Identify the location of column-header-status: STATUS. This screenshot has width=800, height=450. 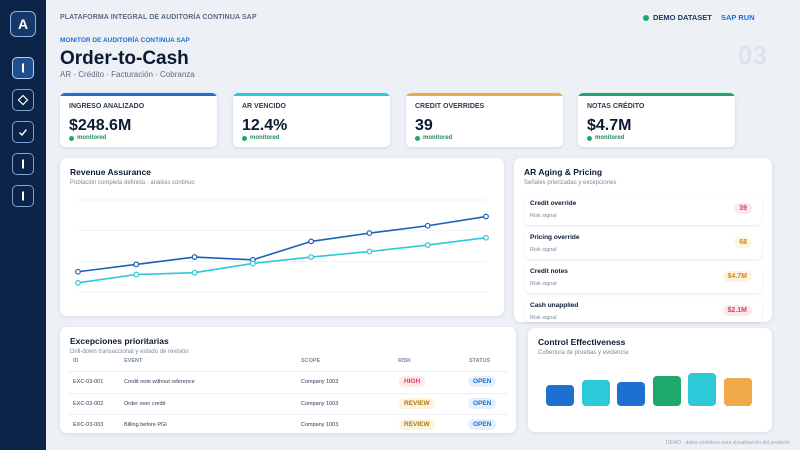
(480, 361).